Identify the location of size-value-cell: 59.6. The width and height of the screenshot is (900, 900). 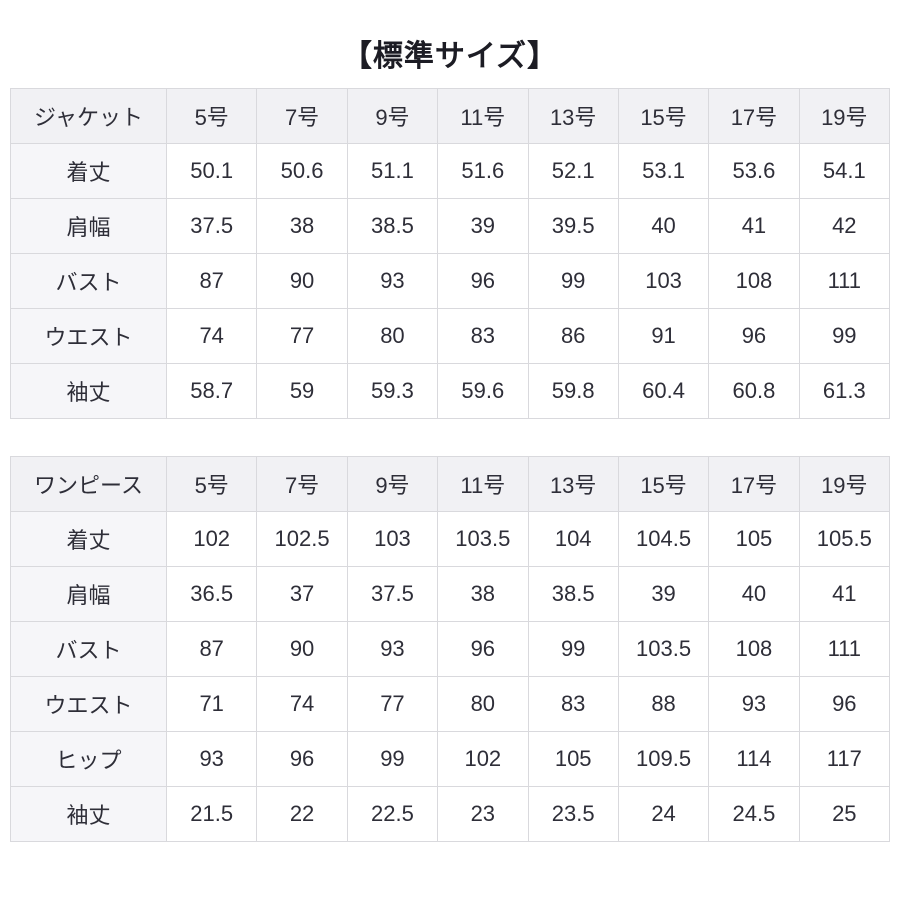
(483, 391).